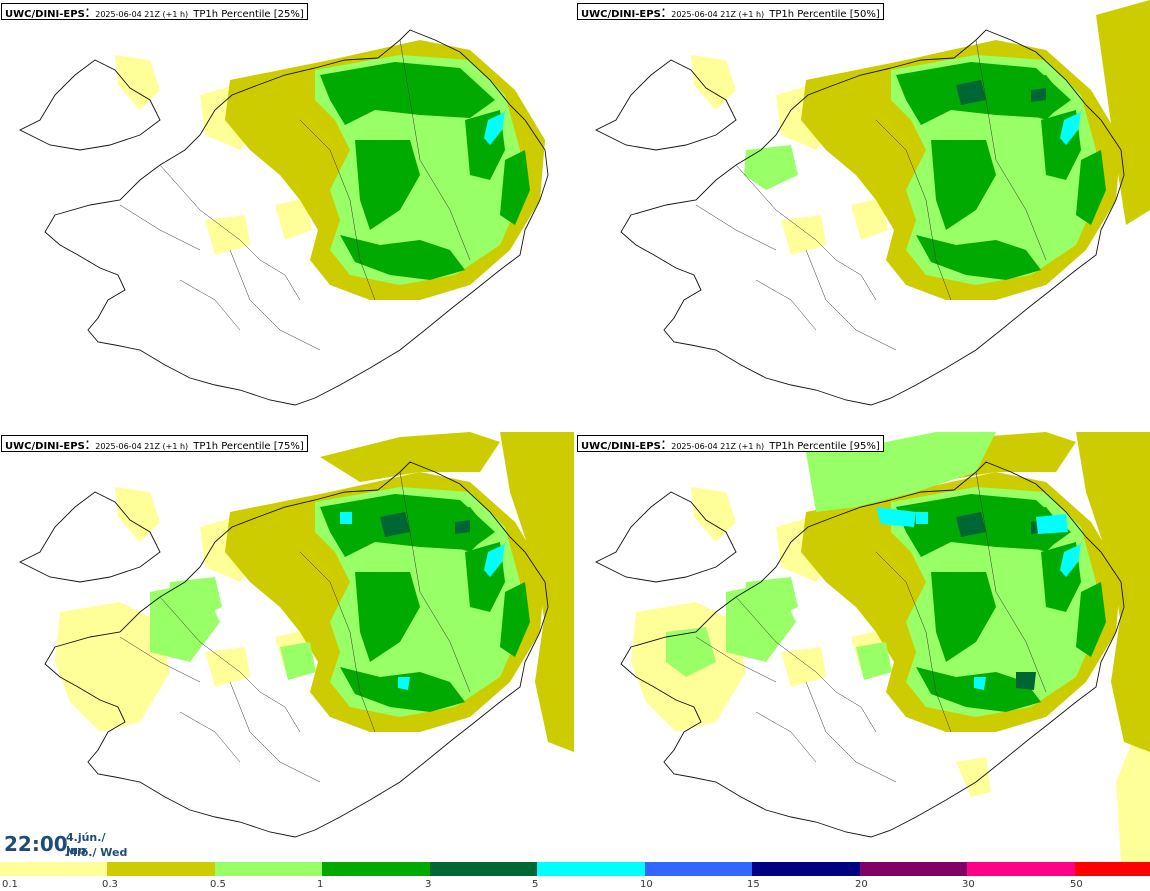 The height and width of the screenshot is (891, 1150). Describe the element at coordinates (824, 446) in the screenshot. I see `parameter: TP1h Percentile [95%]` at that location.